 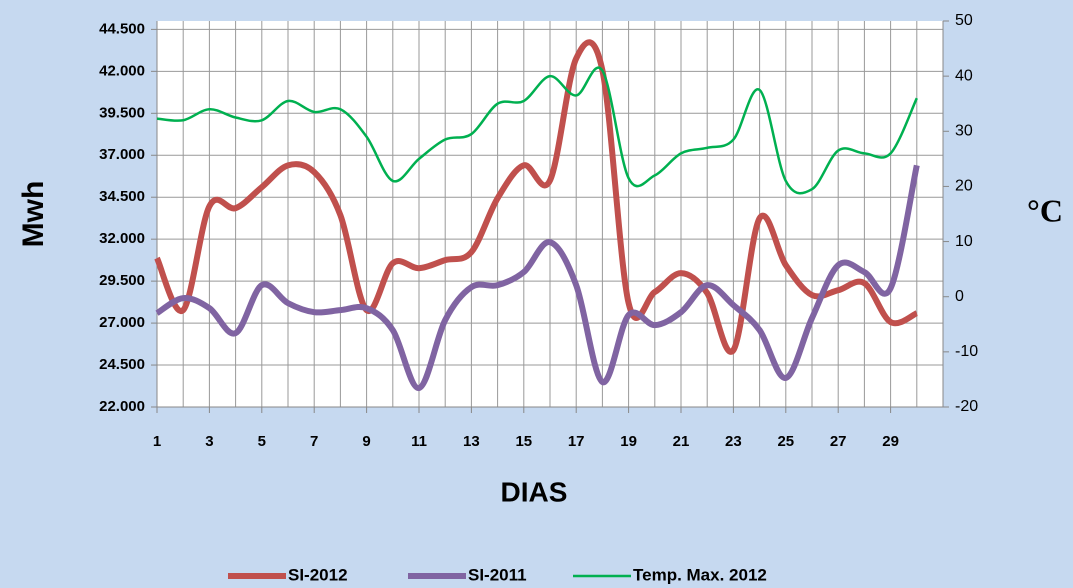 I want to click on y-tick-label: 34.500, so click(x=122, y=196).